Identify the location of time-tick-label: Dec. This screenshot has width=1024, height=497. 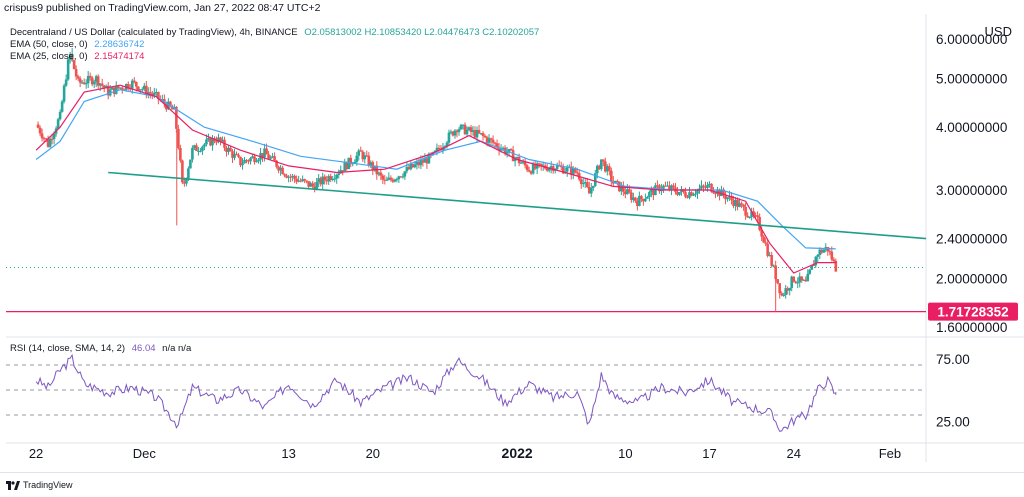
(145, 453).